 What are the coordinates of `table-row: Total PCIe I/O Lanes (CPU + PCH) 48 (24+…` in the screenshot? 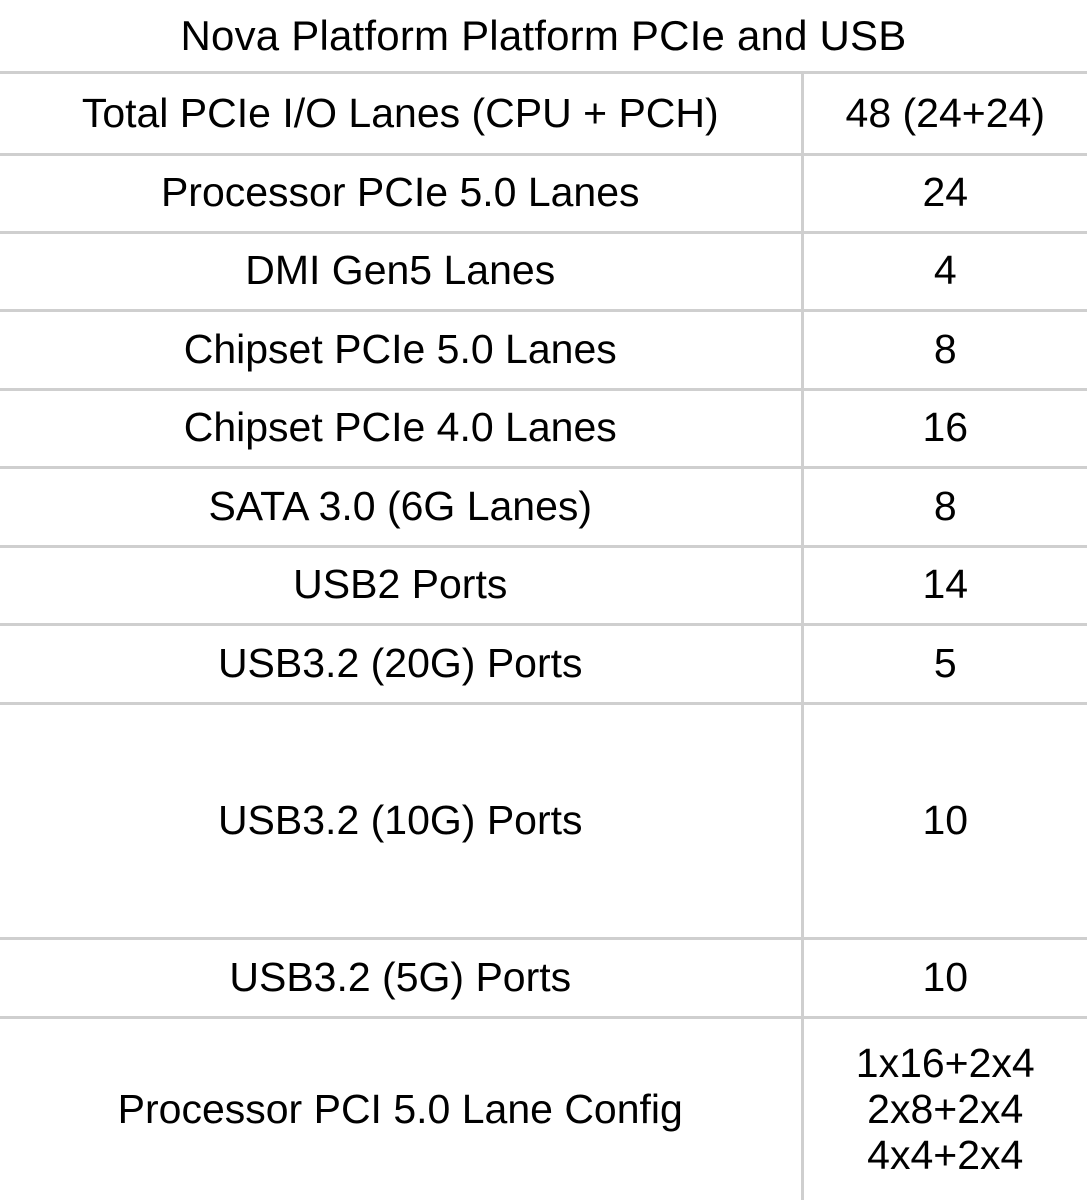 It's located at (543, 115).